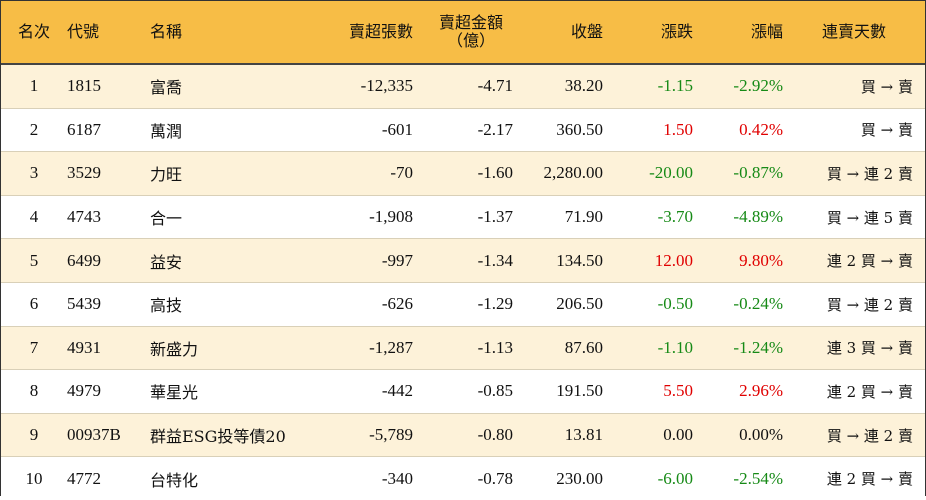 The height and width of the screenshot is (500, 926). I want to click on cell-sell-amount: -1.13, so click(463, 348).